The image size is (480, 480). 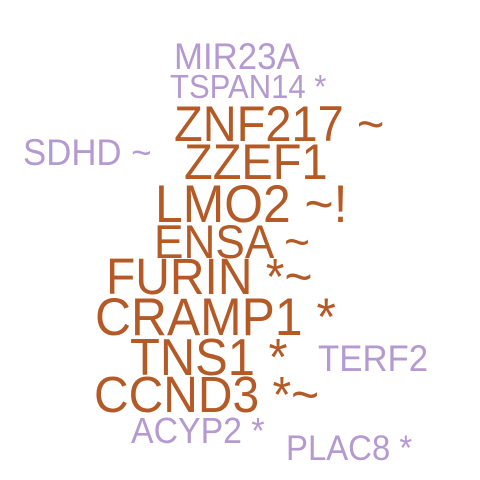 I want to click on word-zzef1: ZZEF1, so click(x=256, y=162).